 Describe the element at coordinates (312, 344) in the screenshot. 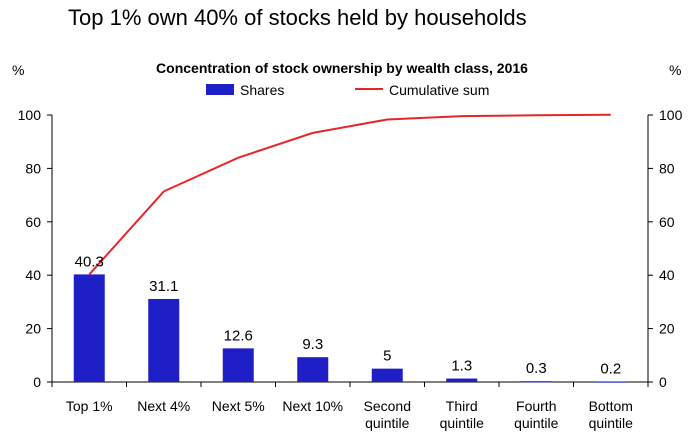

I see `bar-value-label: 9.3` at that location.